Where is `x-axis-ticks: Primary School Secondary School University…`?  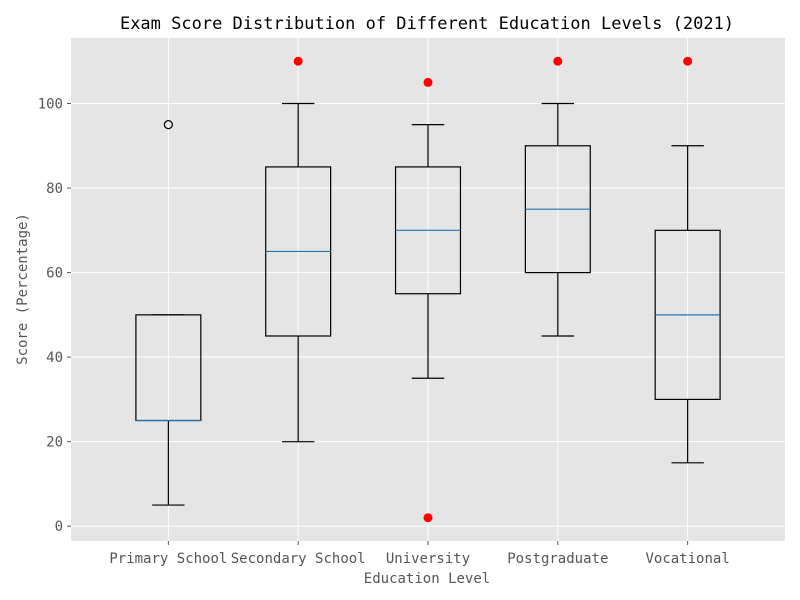
x-axis-ticks: Primary School Secondary School University… is located at coordinates (419, 554).